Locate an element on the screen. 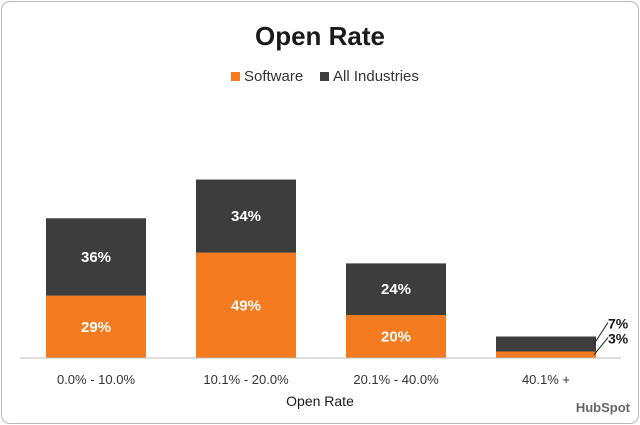 The width and height of the screenshot is (640, 425). hubspot-logo: HubSpot is located at coordinates (603, 407).